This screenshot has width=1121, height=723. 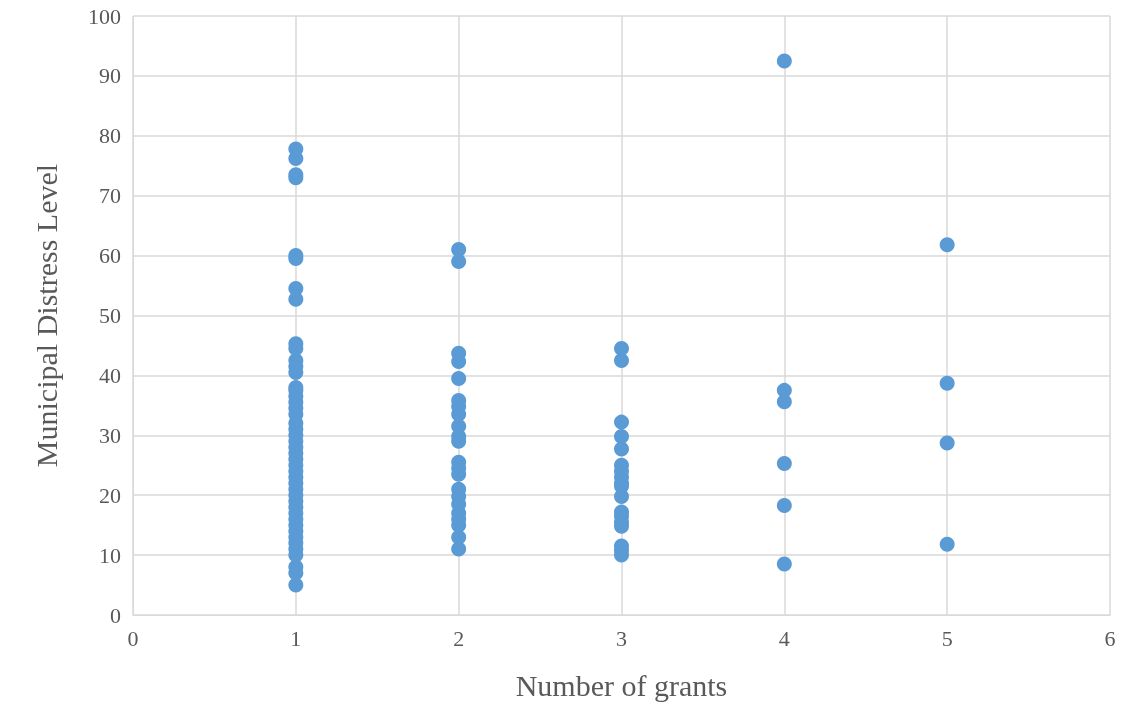 What do you see at coordinates (459, 638) in the screenshot?
I see `x-tick-label: 2` at bounding box center [459, 638].